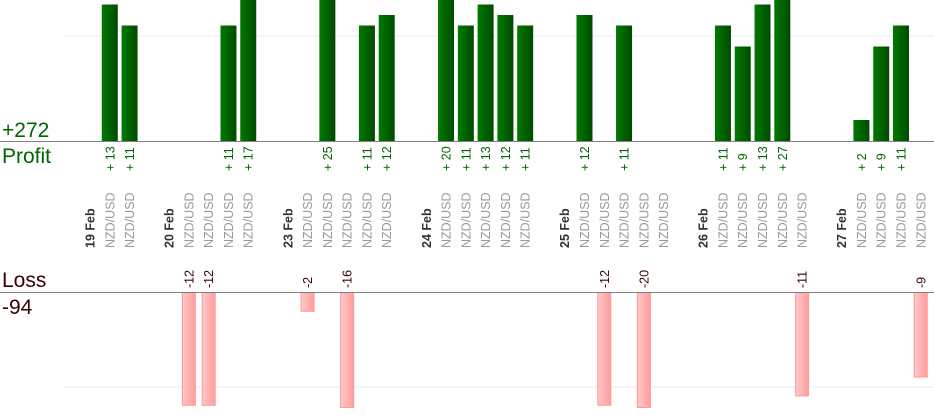  What do you see at coordinates (842, 228) in the screenshot?
I see `date-label: 27 Feb` at bounding box center [842, 228].